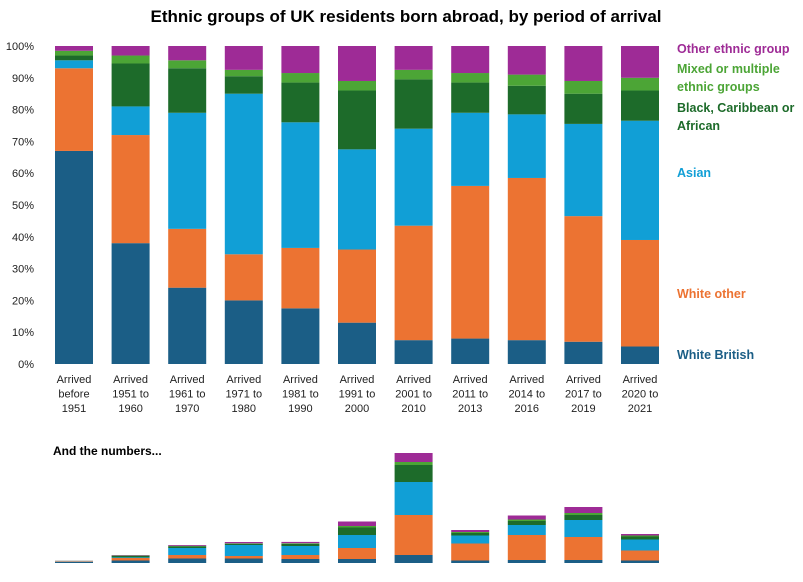 Image resolution: width=803 pixels, height=582 pixels. What do you see at coordinates (23, 301) in the screenshot?
I see `y-tick-label: 20%` at bounding box center [23, 301].